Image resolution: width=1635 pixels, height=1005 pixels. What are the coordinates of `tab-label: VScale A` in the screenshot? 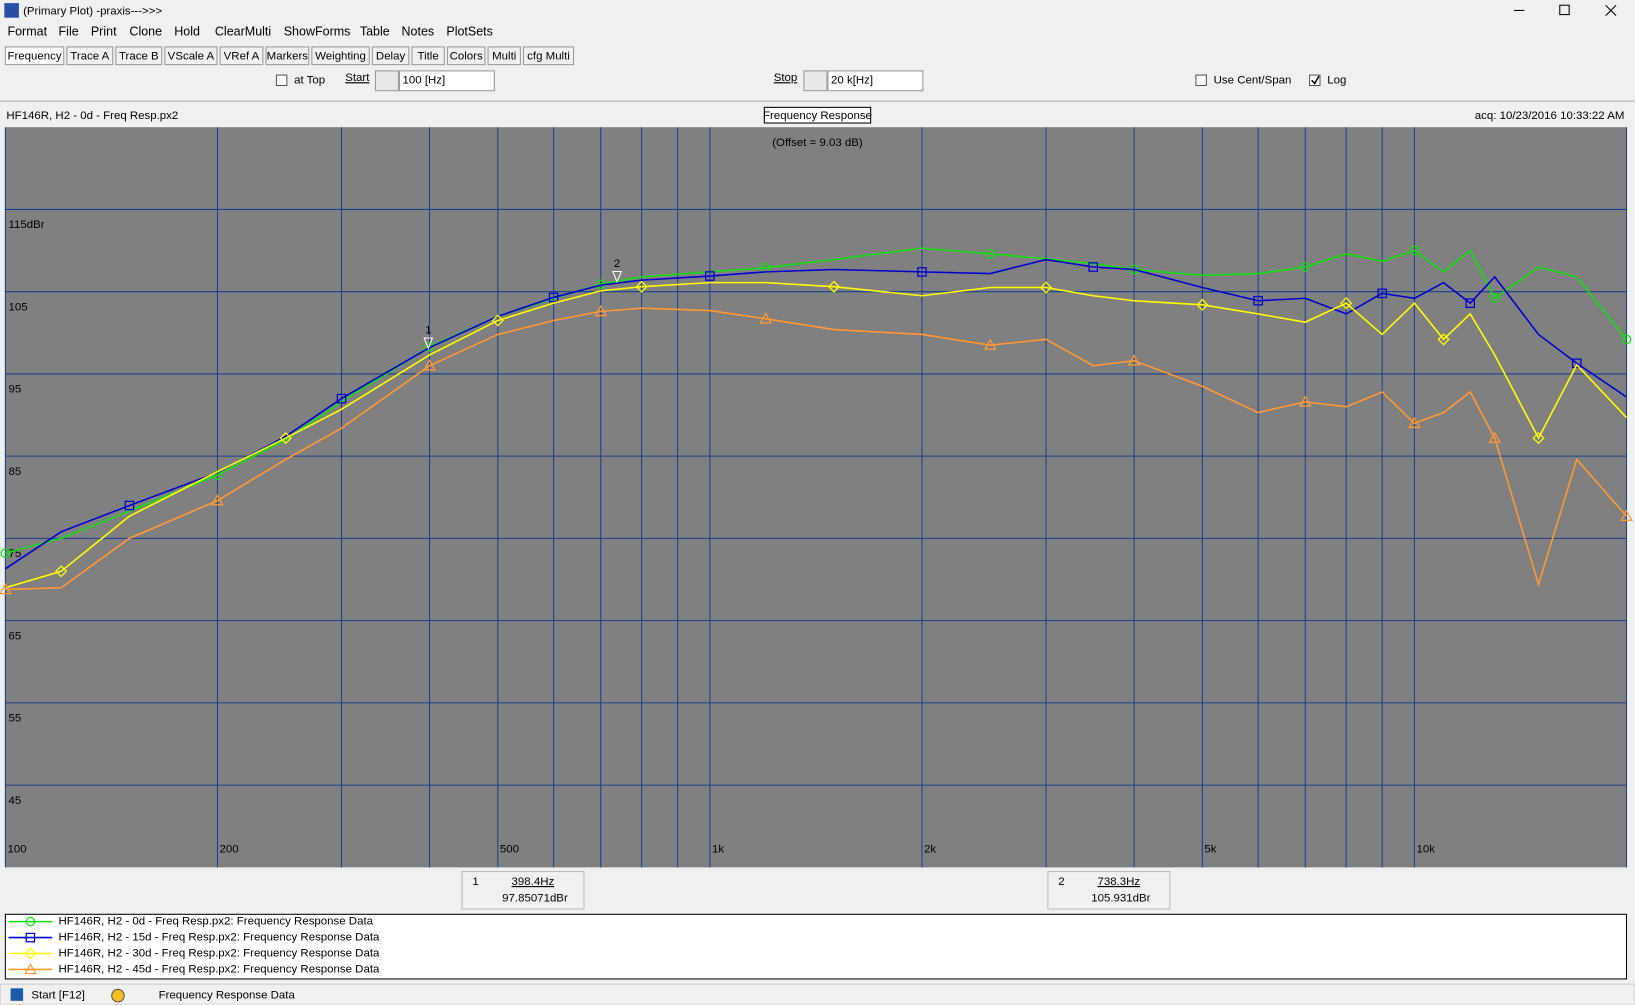 It's located at (191, 56).